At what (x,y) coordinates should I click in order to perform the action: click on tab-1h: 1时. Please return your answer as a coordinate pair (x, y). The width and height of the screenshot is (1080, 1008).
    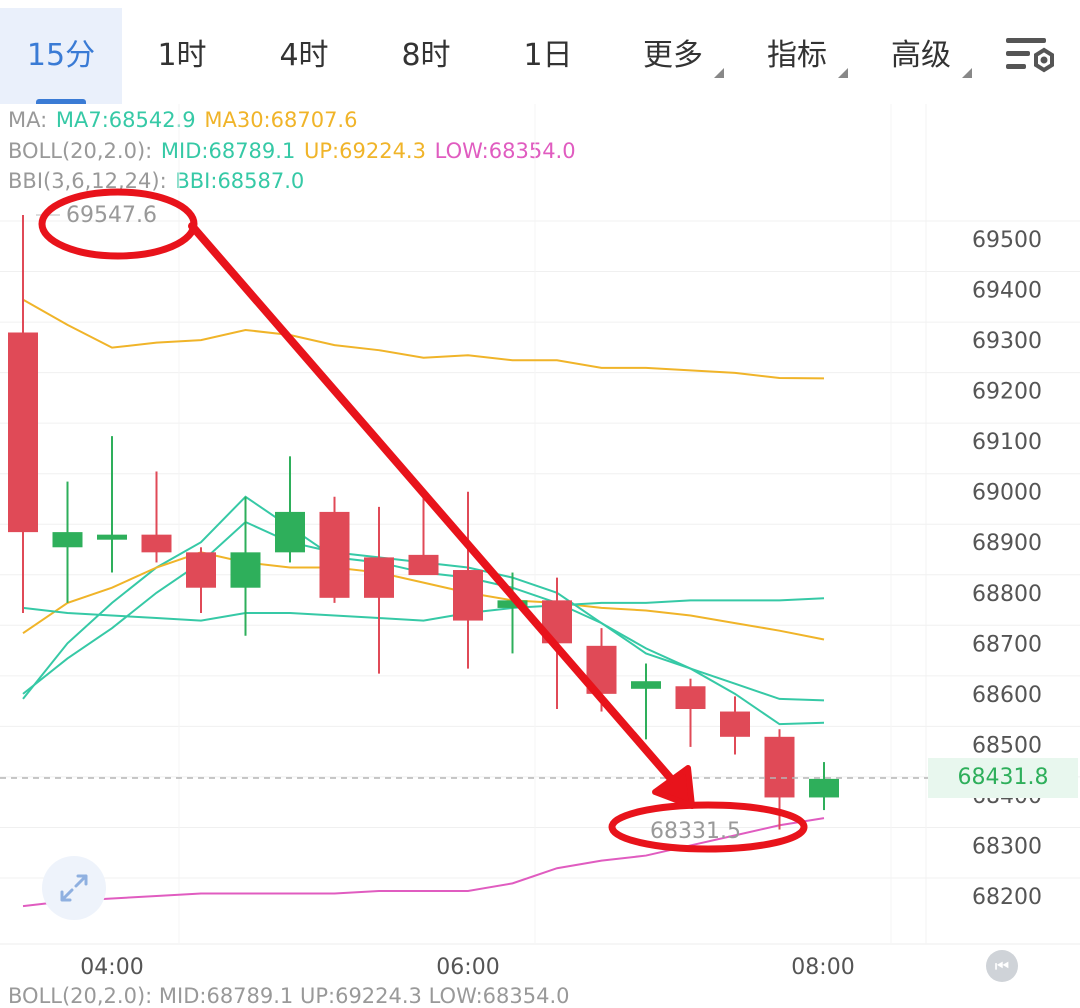
    Looking at the image, I should click on (182, 56).